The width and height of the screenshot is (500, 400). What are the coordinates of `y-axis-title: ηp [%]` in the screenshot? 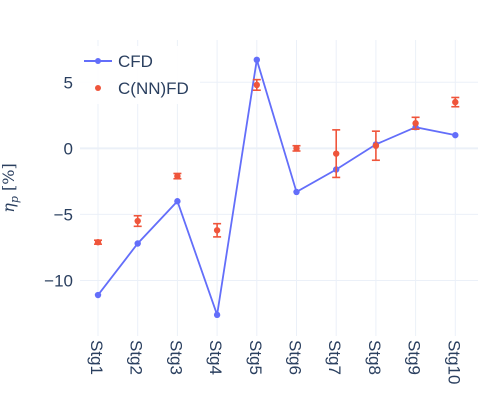 It's located at (10, 187).